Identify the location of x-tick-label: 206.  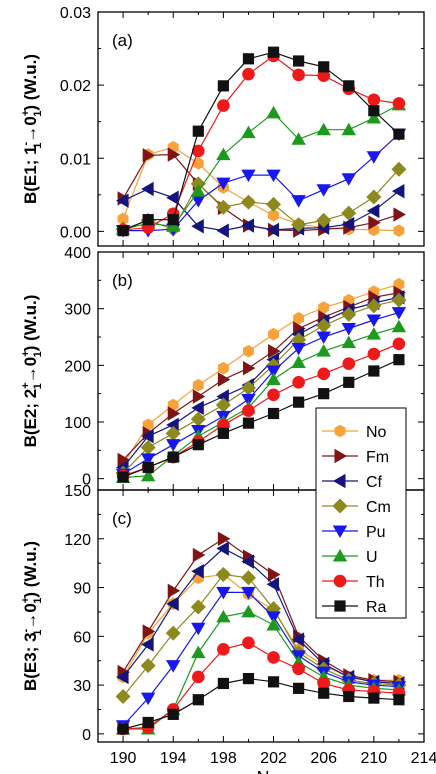
(323, 758).